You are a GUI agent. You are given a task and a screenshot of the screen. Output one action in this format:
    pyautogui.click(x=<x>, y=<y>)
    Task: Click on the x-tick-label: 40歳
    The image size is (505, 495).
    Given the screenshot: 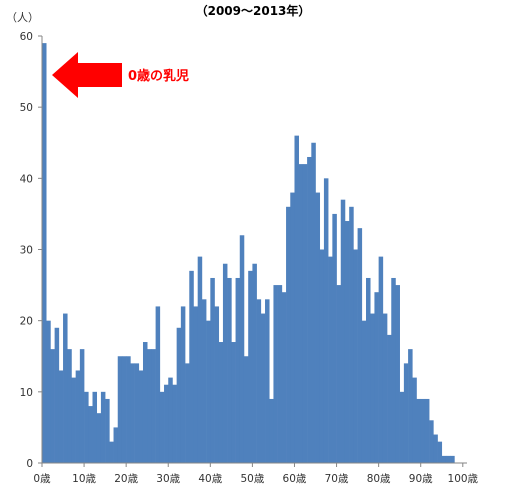 What is the action you would take?
    pyautogui.click(x=210, y=479)
    